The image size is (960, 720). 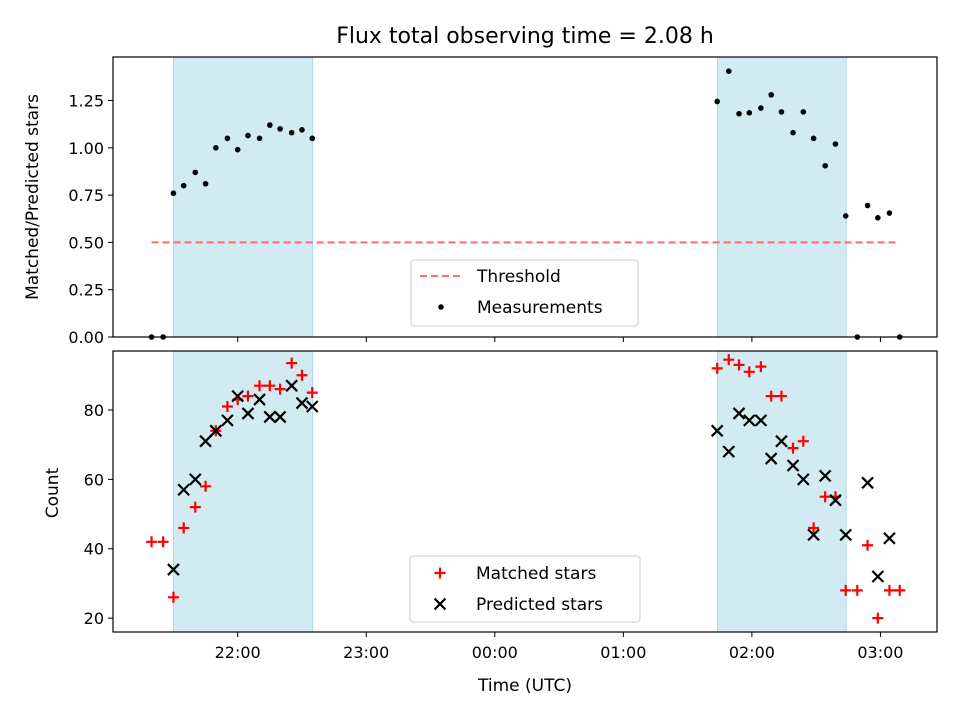 I want to click on top-legend: Threshold Measurements, so click(x=524, y=293).